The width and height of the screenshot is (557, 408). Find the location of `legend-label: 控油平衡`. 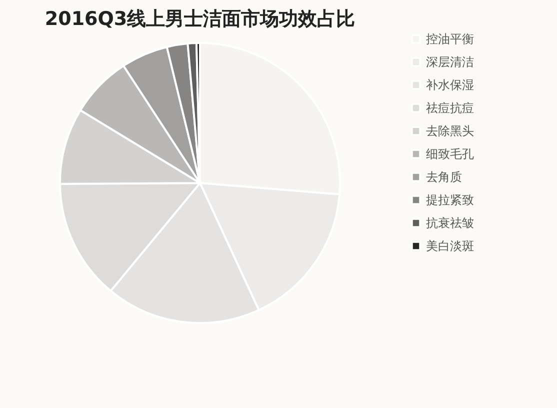

legend-label: 控油平衡 is located at coordinates (450, 39).